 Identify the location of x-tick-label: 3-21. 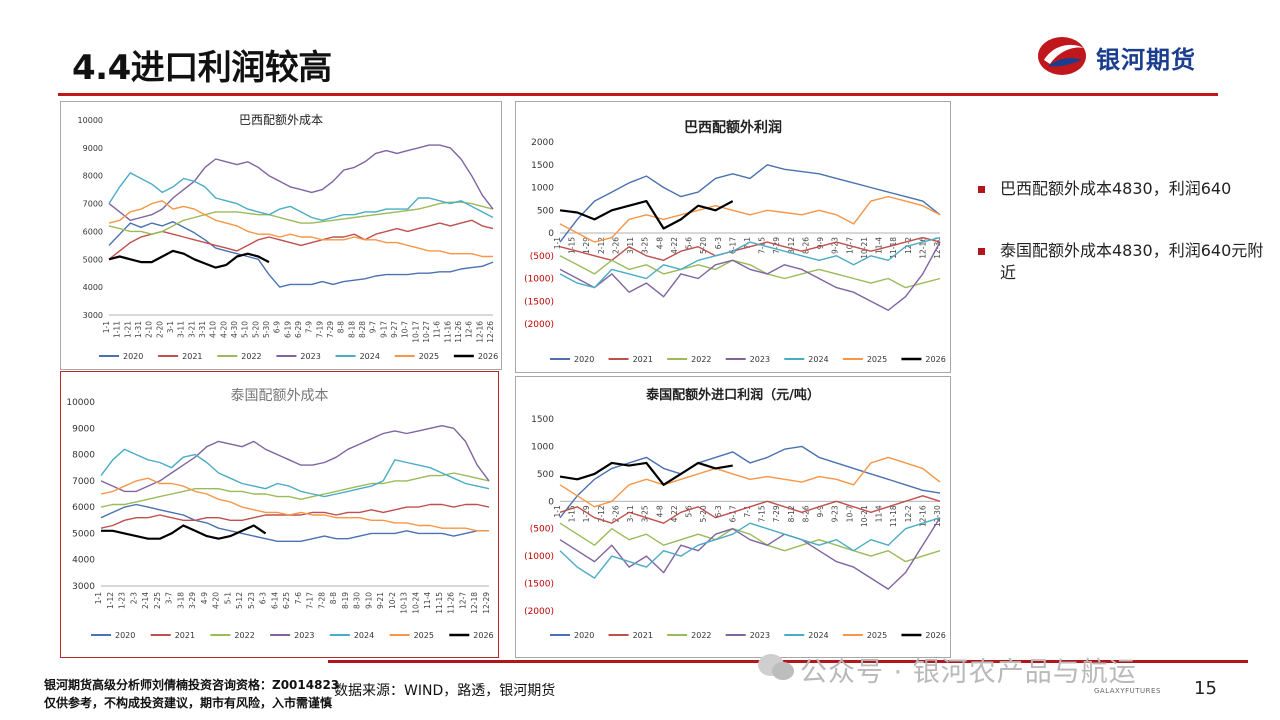
(191, 329).